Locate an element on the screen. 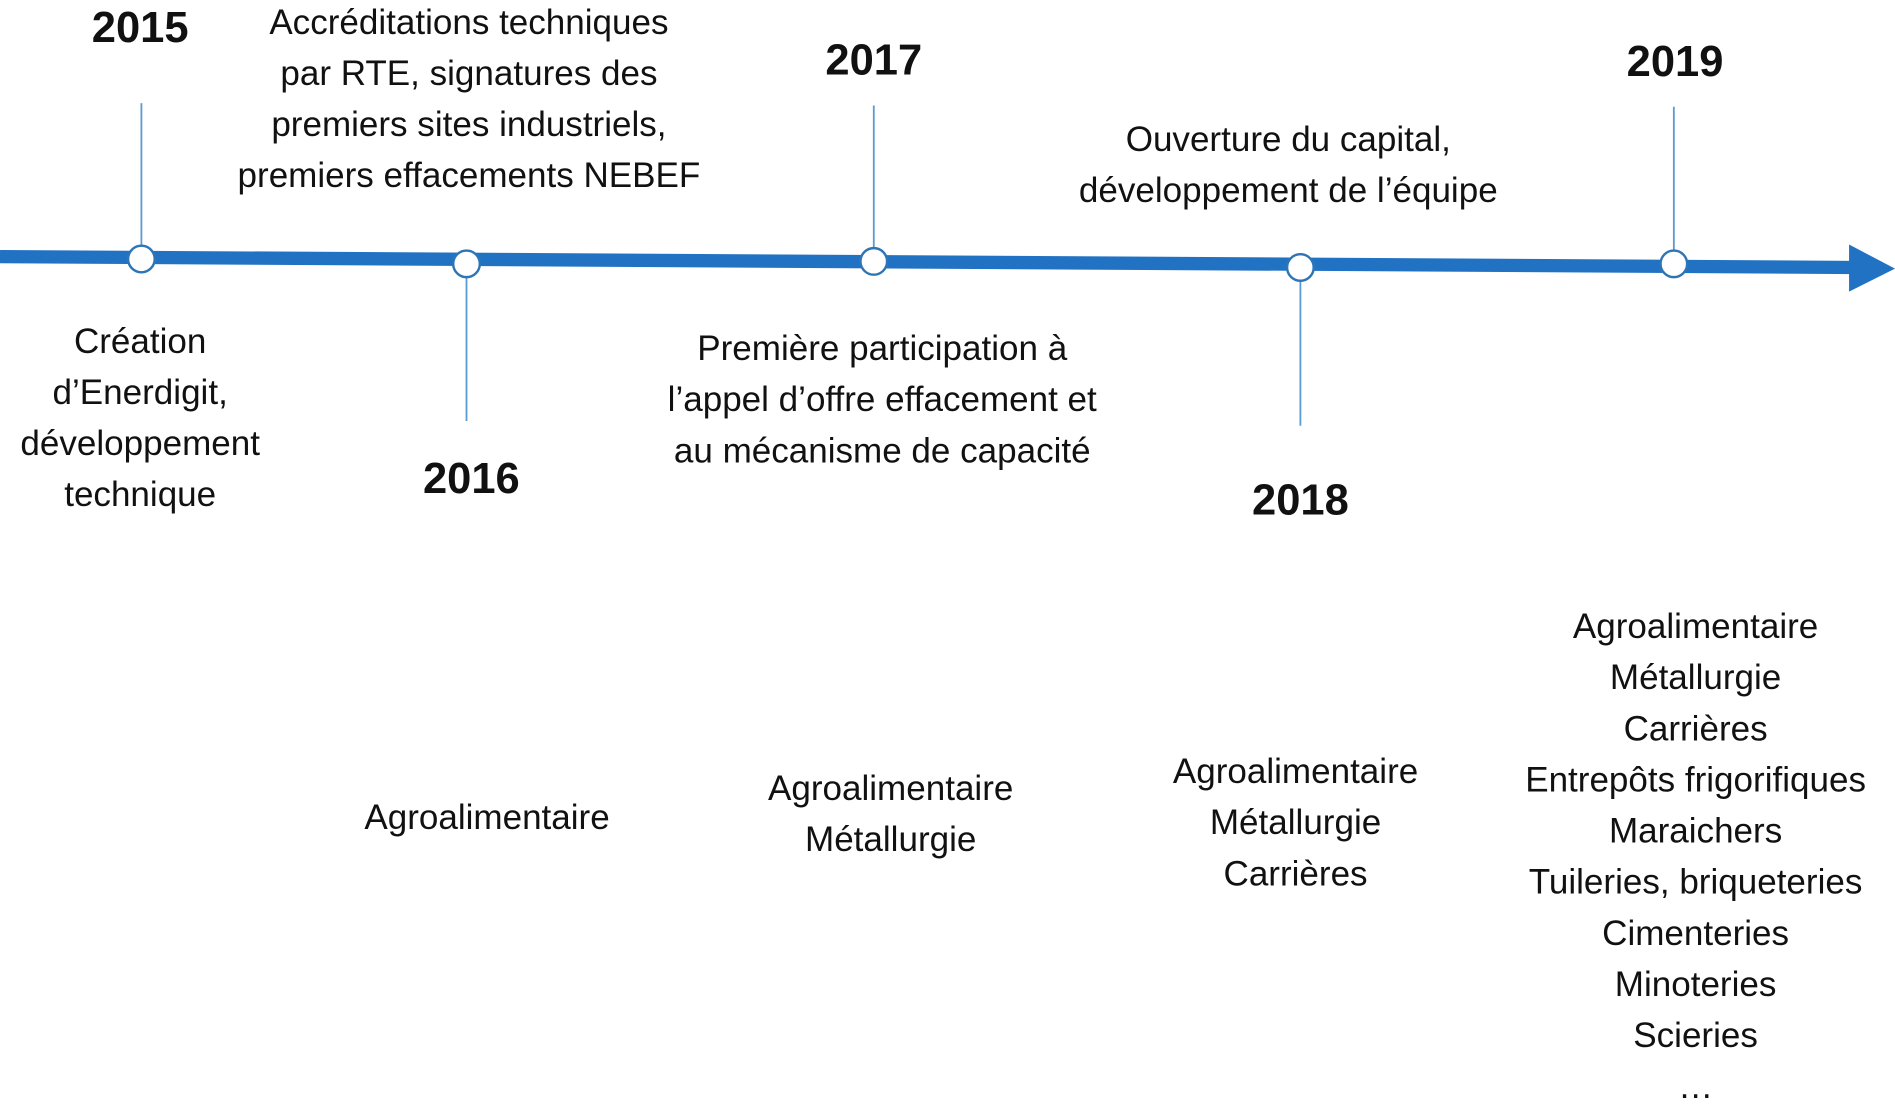  milestone-description: développement is located at coordinates (140, 443).